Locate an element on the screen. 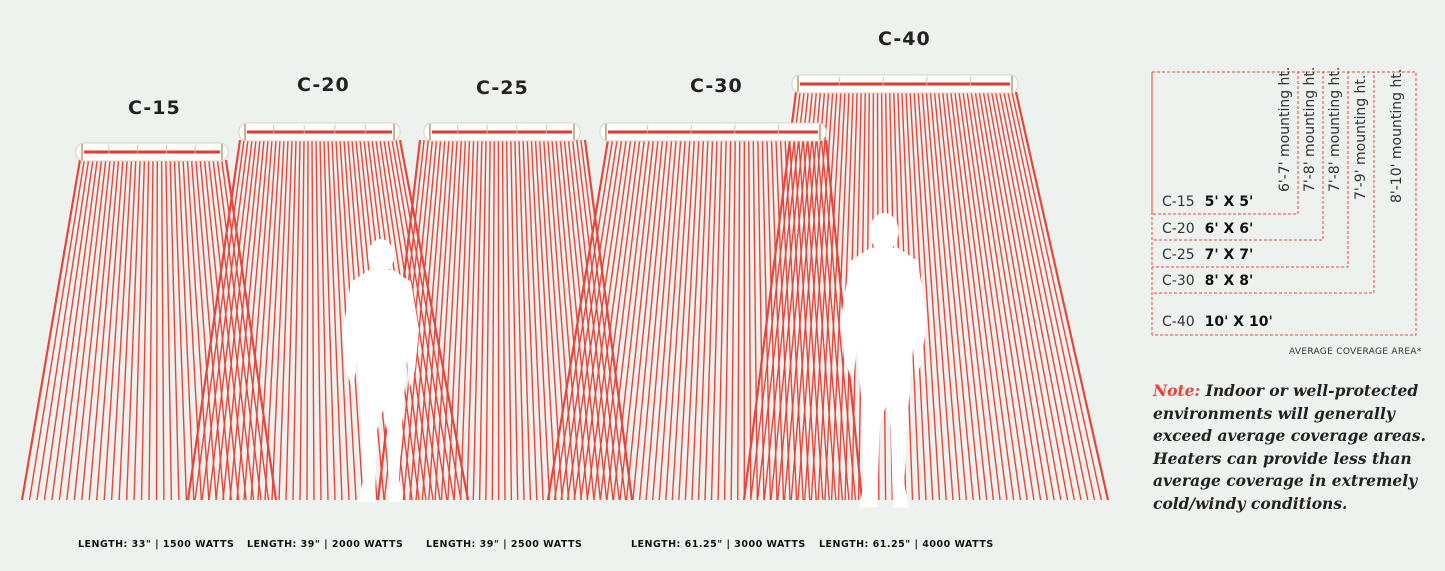 This screenshot has height=571, width=1445. legend-size: 8' X 8' is located at coordinates (1229, 281).